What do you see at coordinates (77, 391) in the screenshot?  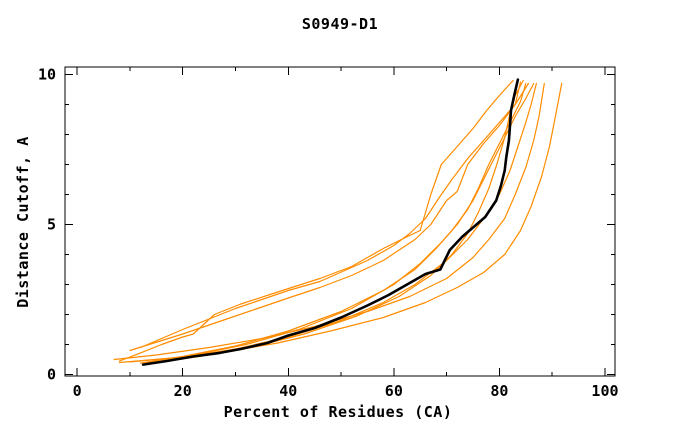 I see `x-tick-label: 0` at bounding box center [77, 391].